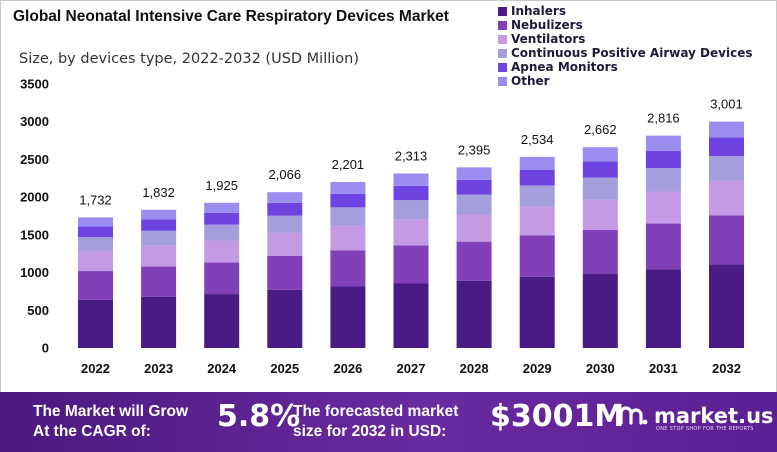 Image resolution: width=777 pixels, height=452 pixels. I want to click on y-tick-label: 2500, so click(34, 159).